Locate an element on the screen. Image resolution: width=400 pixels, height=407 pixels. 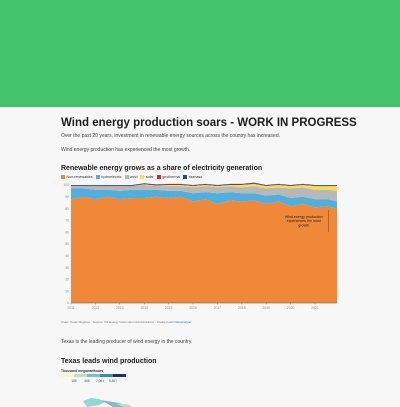
legend-label: biomass is located at coordinates (195, 177).